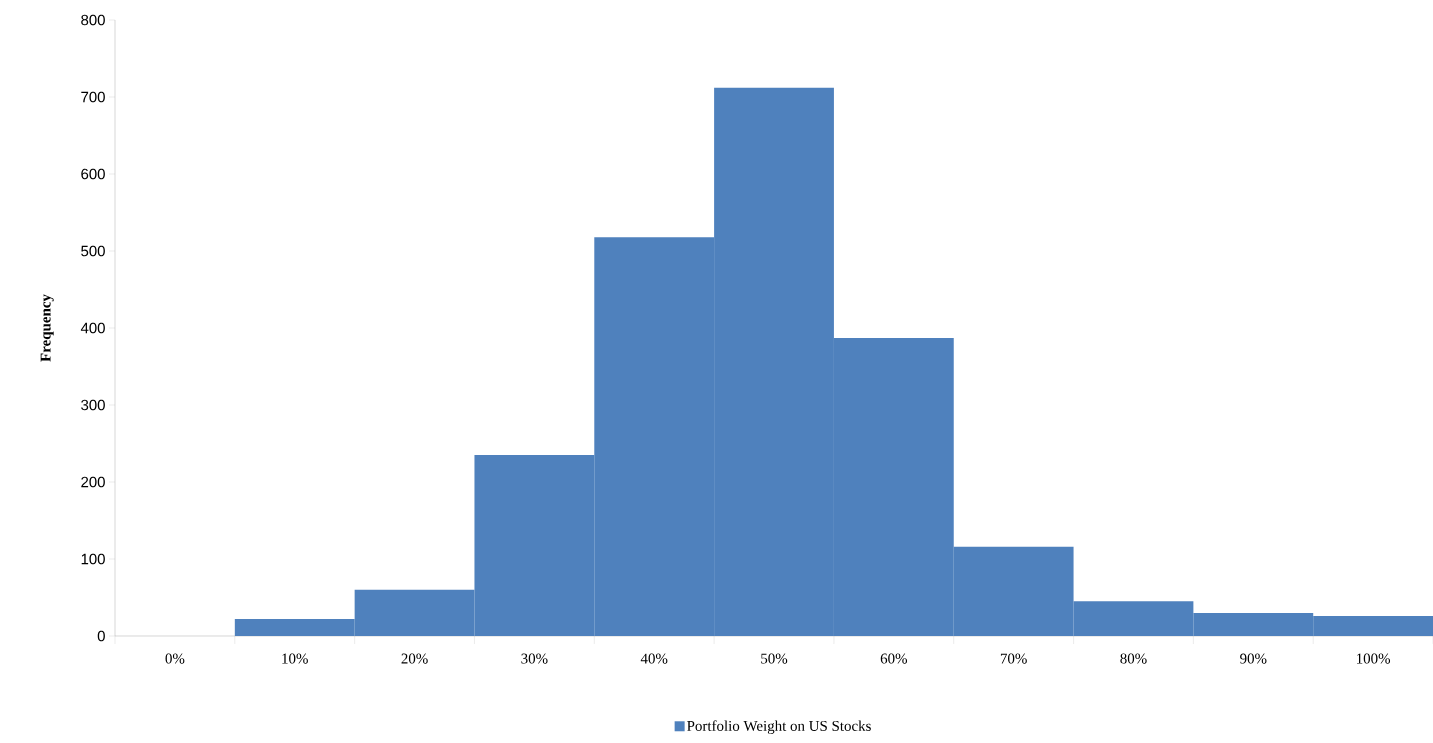 The height and width of the screenshot is (743, 1433). What do you see at coordinates (93, 482) in the screenshot?
I see `y-tick-label: 200` at bounding box center [93, 482].